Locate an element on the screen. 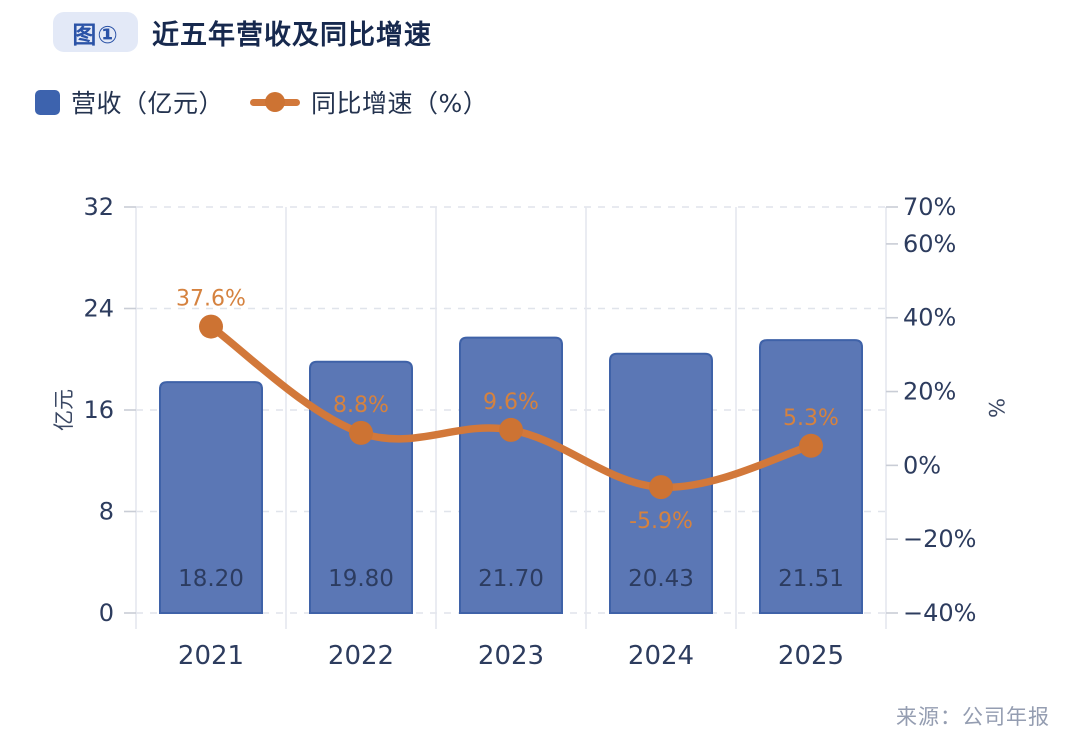  source-note: 来源：公司年报 is located at coordinates (973, 717).